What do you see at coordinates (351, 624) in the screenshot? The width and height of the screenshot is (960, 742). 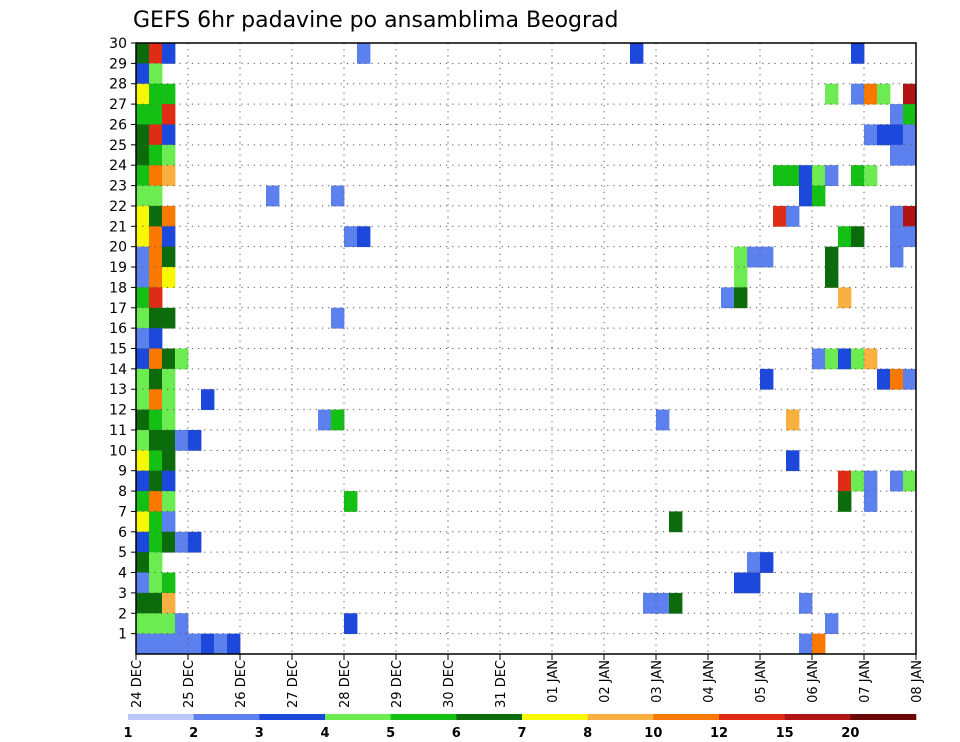 I see `precip-cell-m1-t16` at bounding box center [351, 624].